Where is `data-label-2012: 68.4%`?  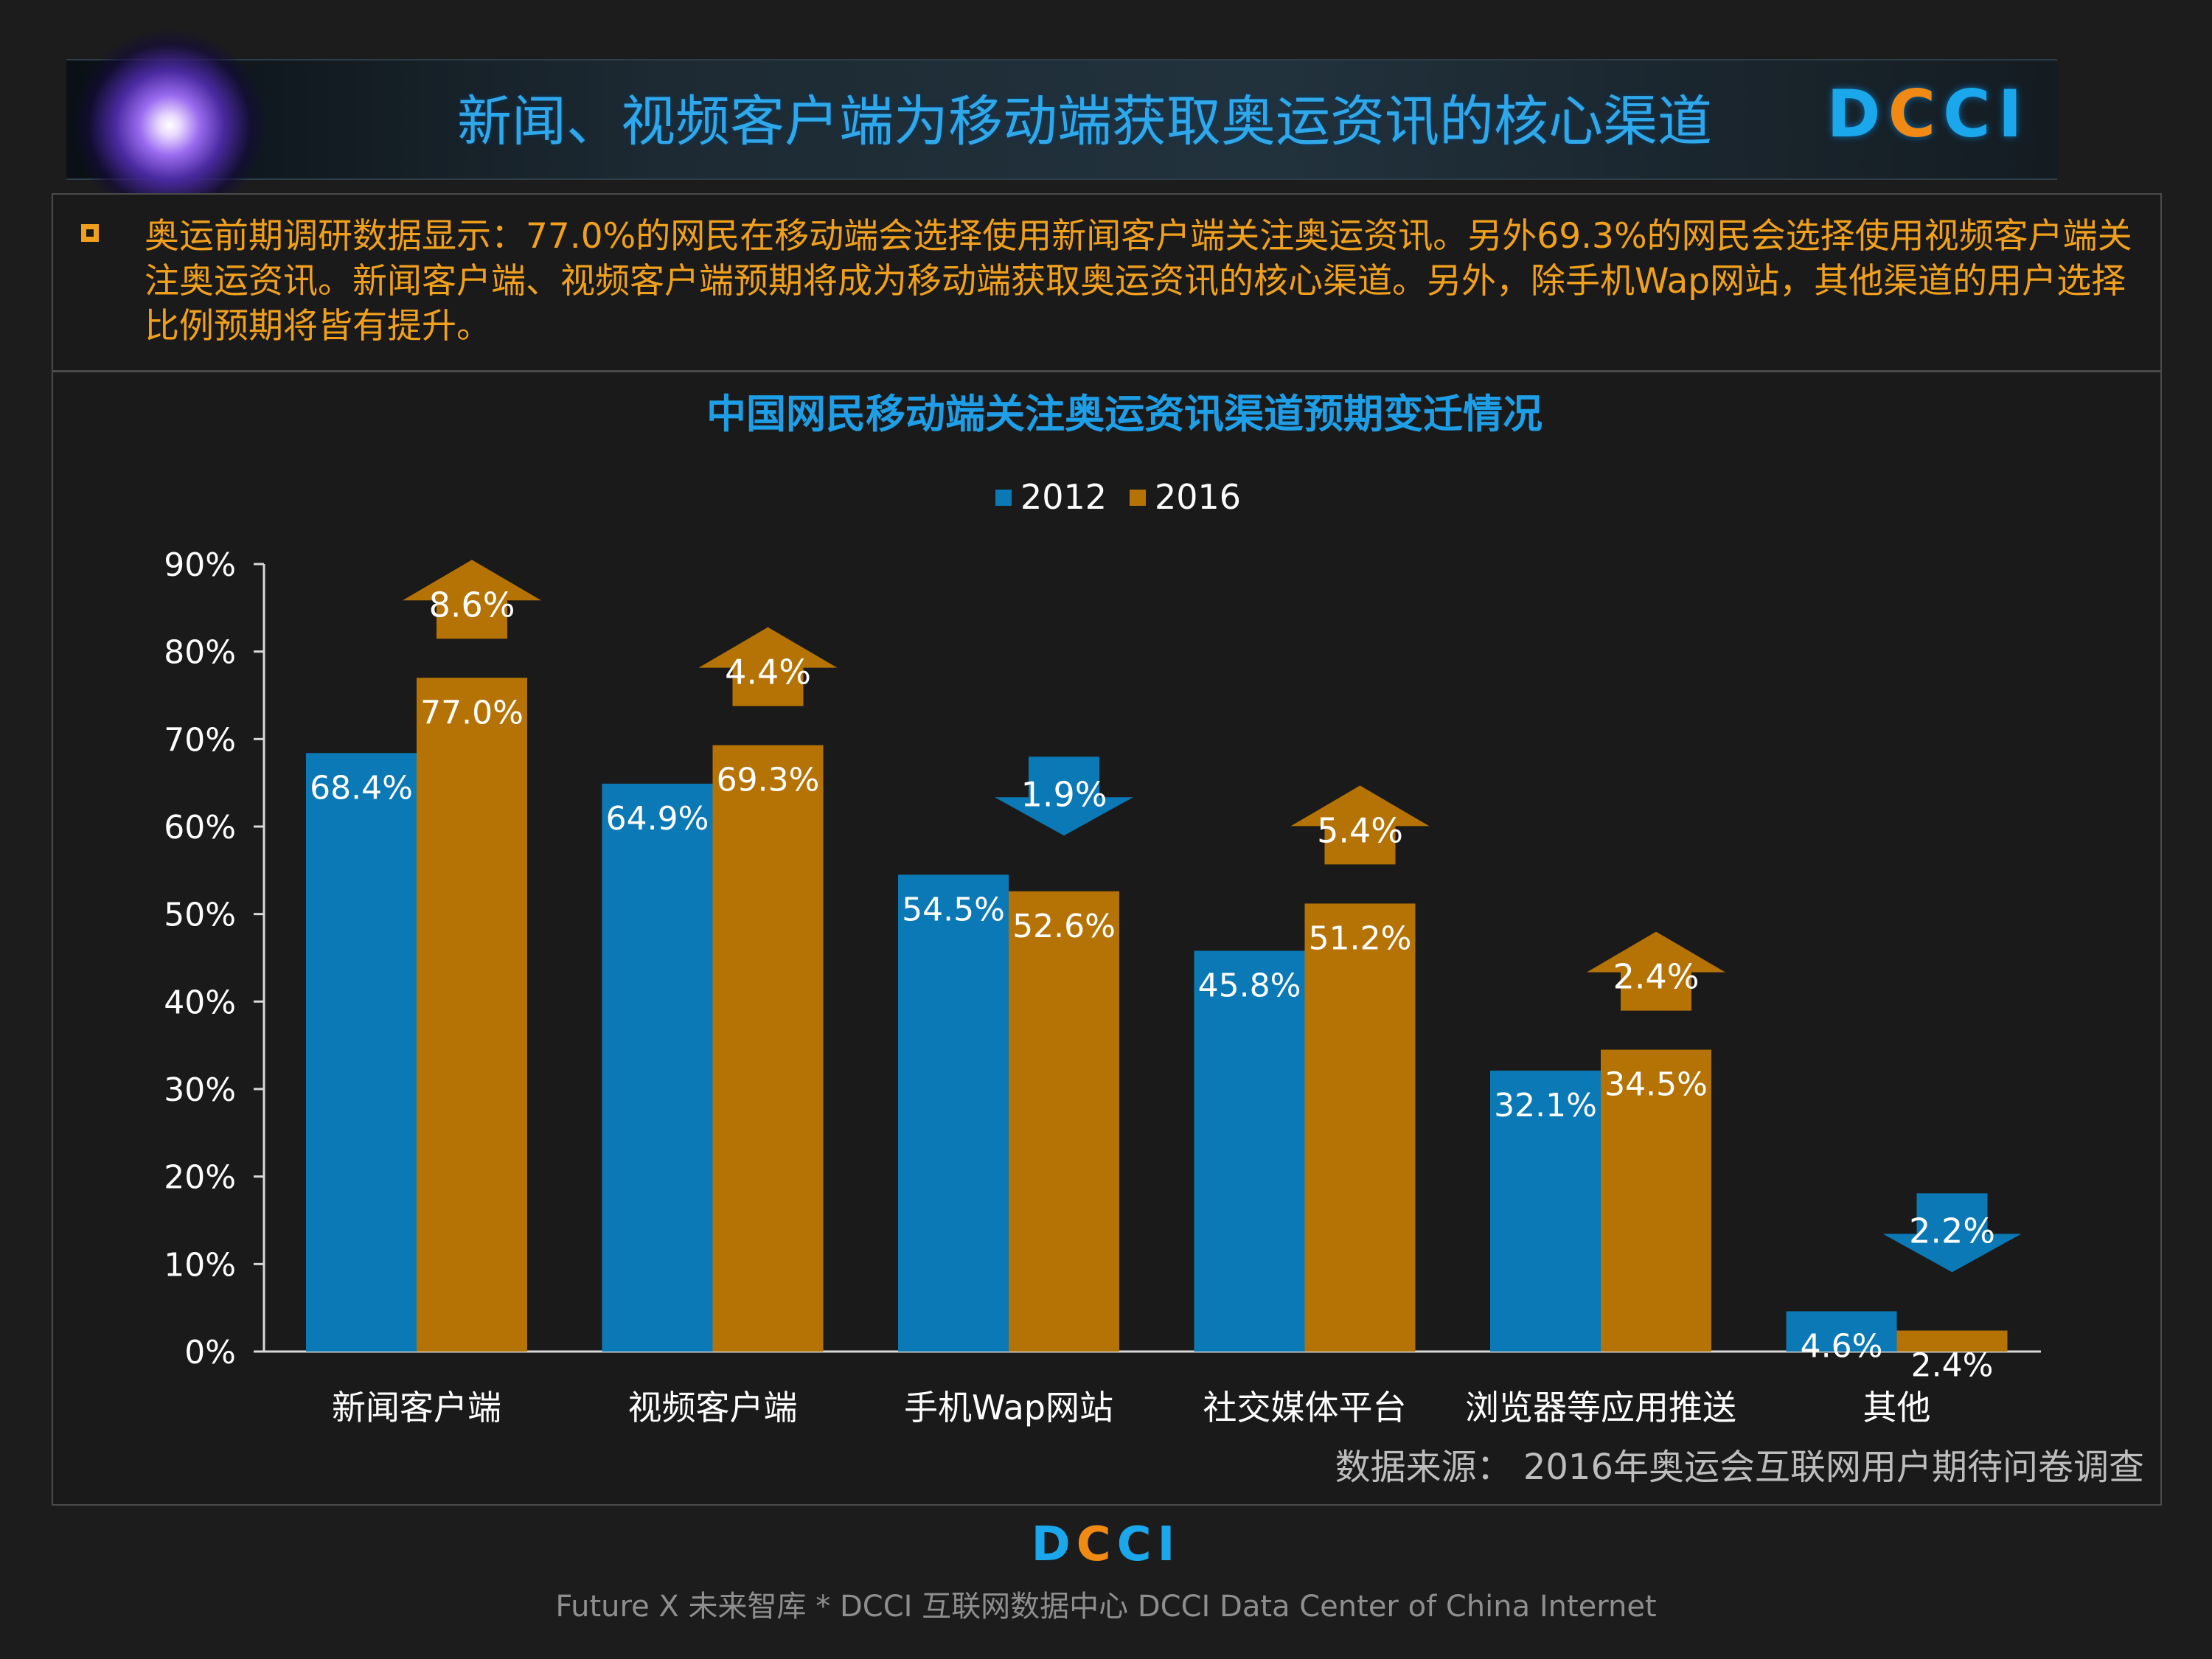
data-label-2012: 68.4% is located at coordinates (361, 788).